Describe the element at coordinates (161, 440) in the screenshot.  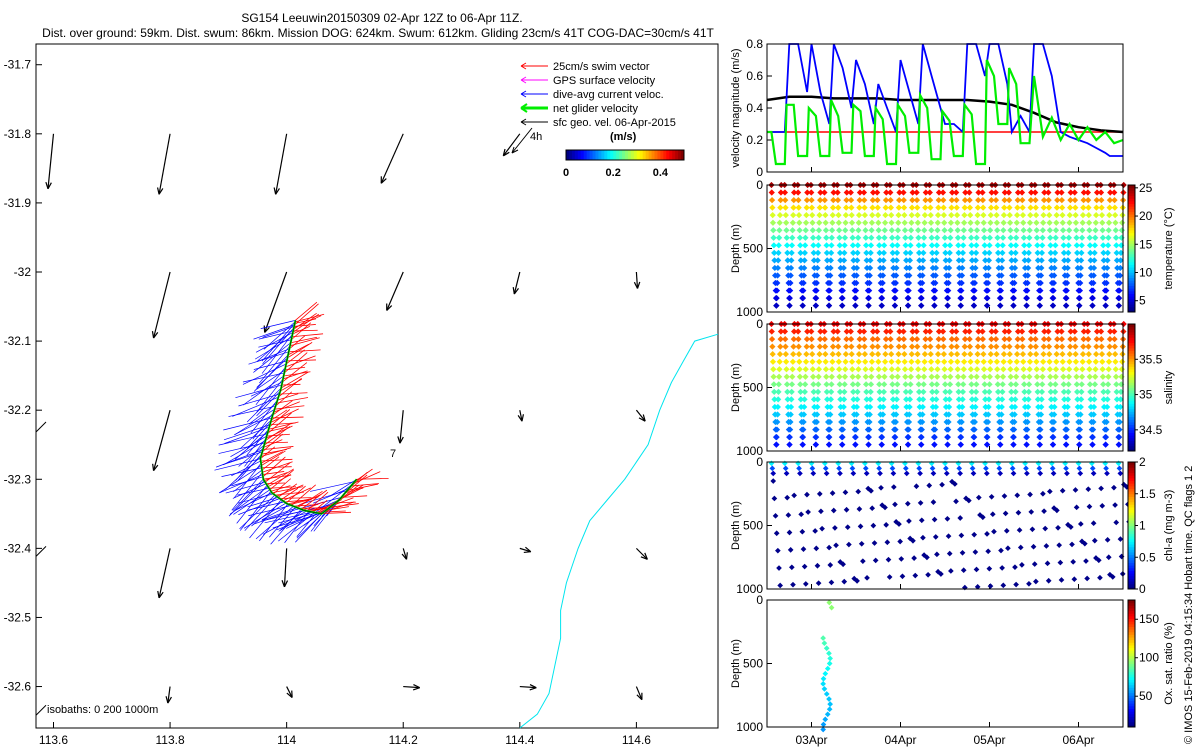
I see `sfc-vector` at that location.